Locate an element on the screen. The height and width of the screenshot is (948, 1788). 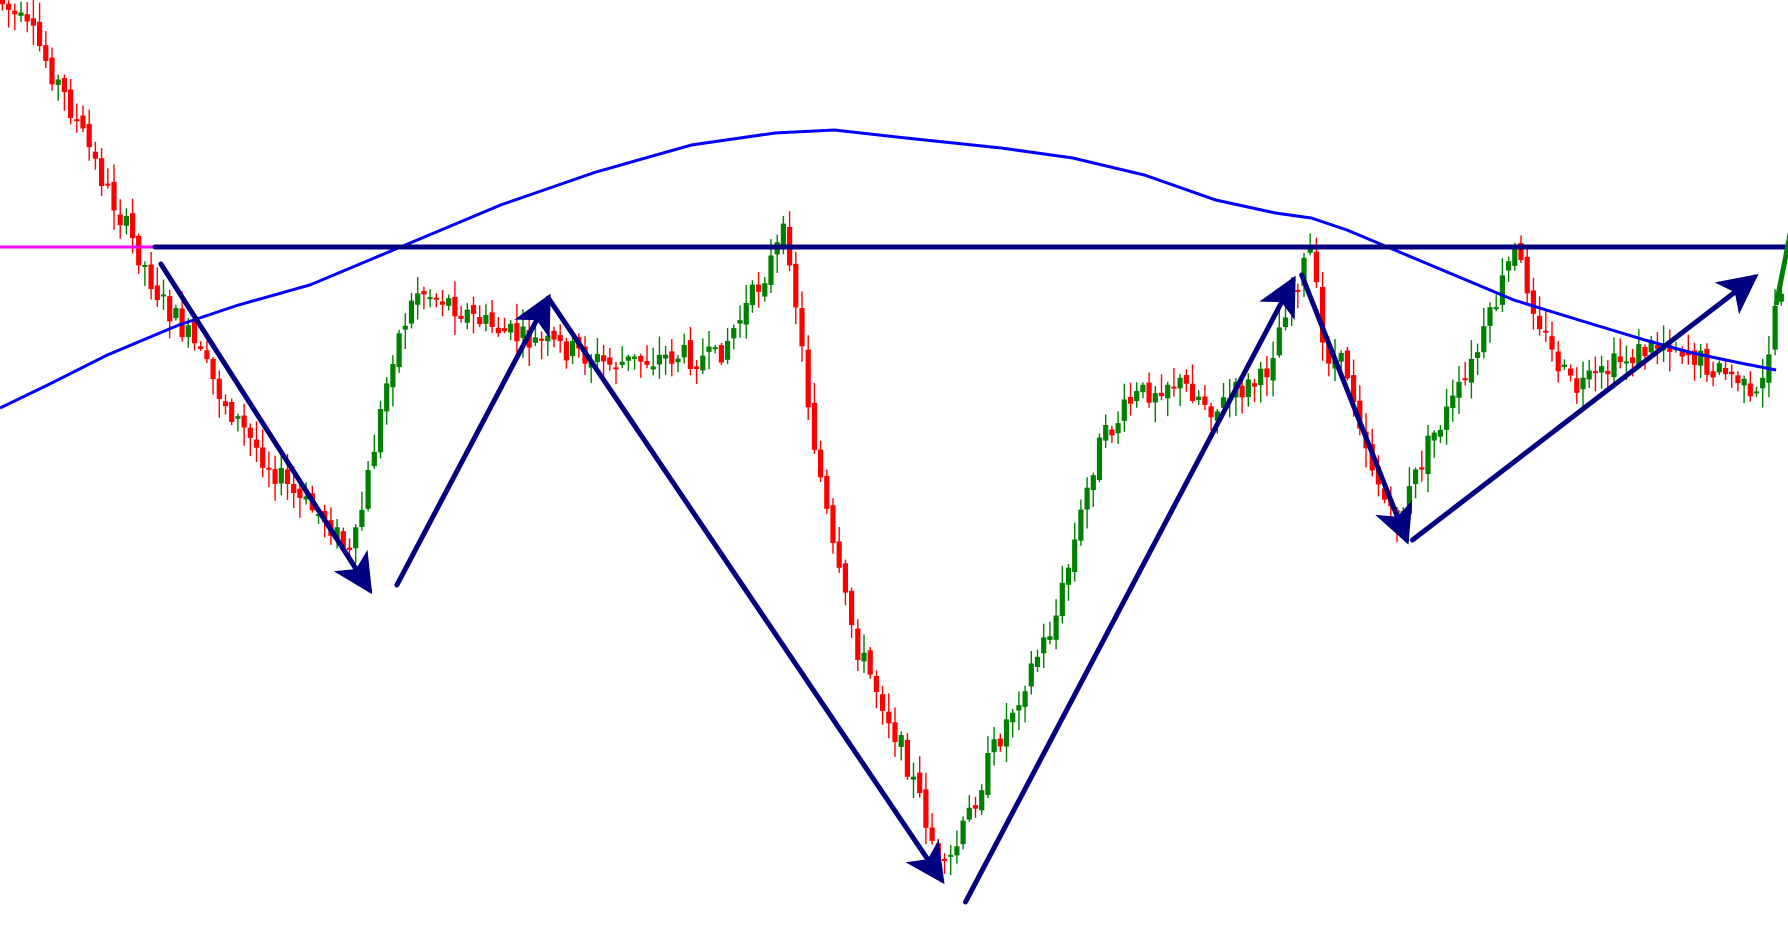
pattern-arrow is located at coordinates (265, 428).